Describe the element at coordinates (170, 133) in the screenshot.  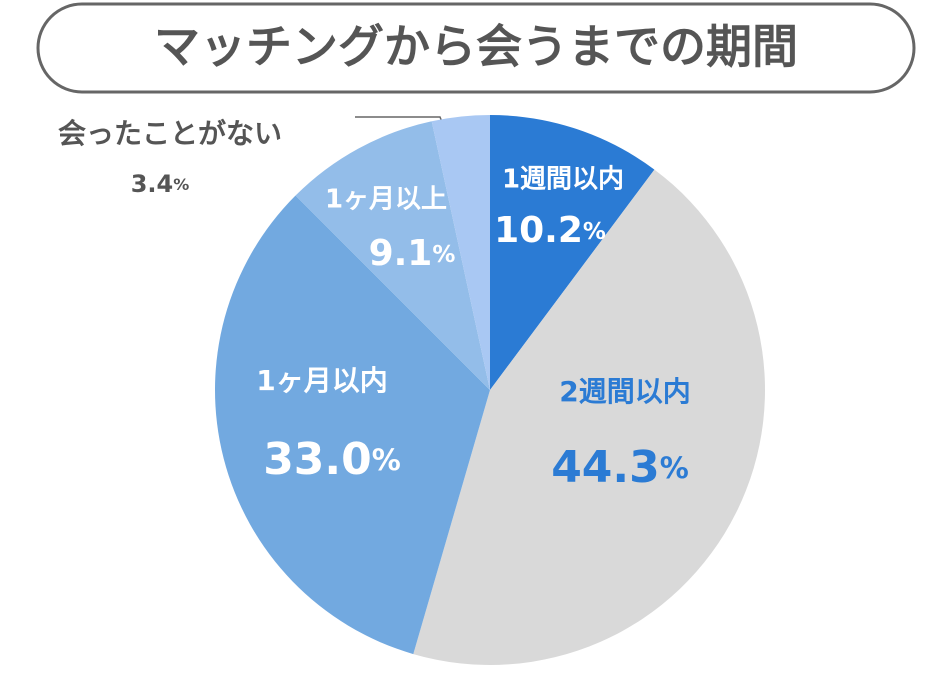
I see `slice-label: 会ったことがない` at that location.